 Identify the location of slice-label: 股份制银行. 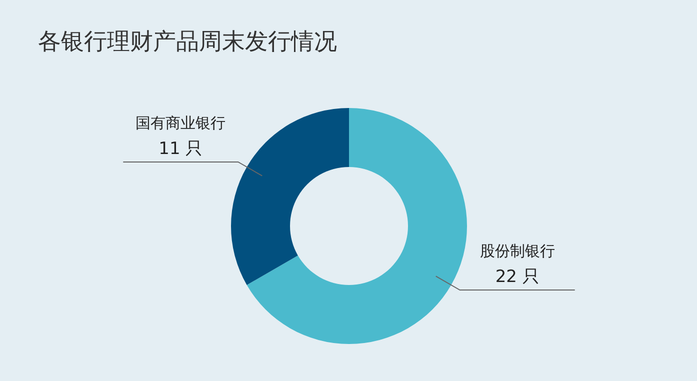
(517, 251).